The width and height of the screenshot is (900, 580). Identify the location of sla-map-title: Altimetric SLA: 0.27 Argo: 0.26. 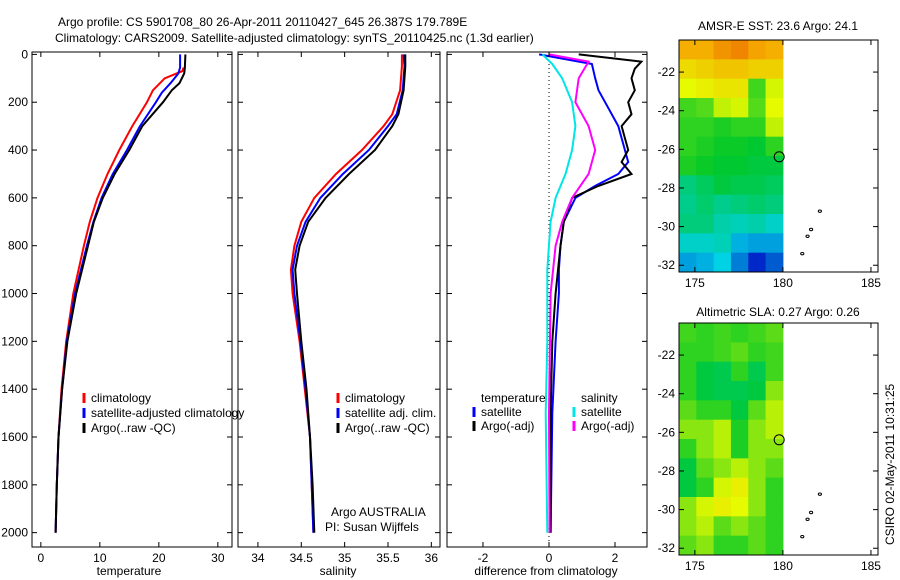
(778, 312).